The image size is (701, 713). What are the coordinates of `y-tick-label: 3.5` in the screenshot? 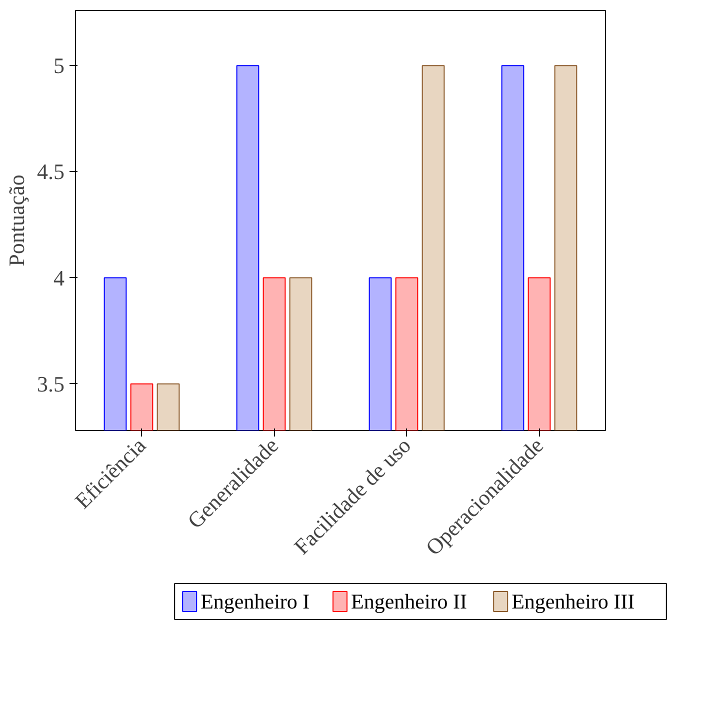 It's located at (50, 383).